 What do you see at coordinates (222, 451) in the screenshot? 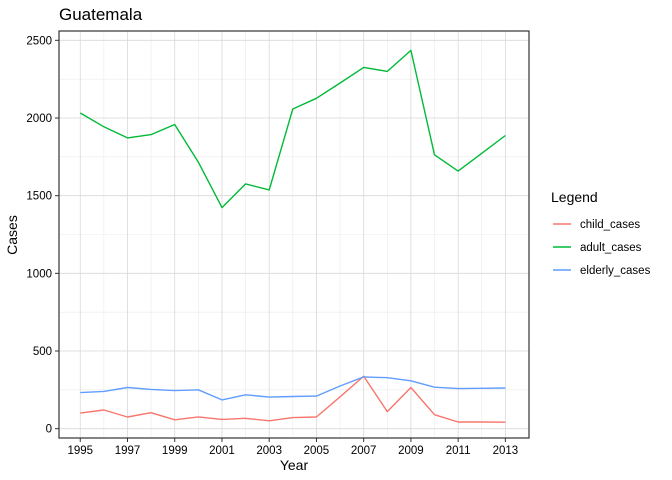
I see `x-tick-label: 2001` at bounding box center [222, 451].